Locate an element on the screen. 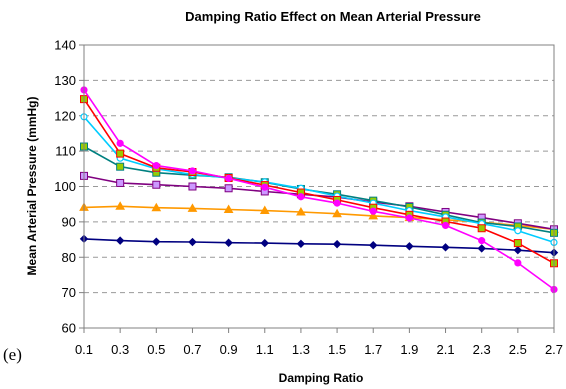 This screenshot has height=389, width=566. x-tick-label: 1.1 is located at coordinates (265, 349).